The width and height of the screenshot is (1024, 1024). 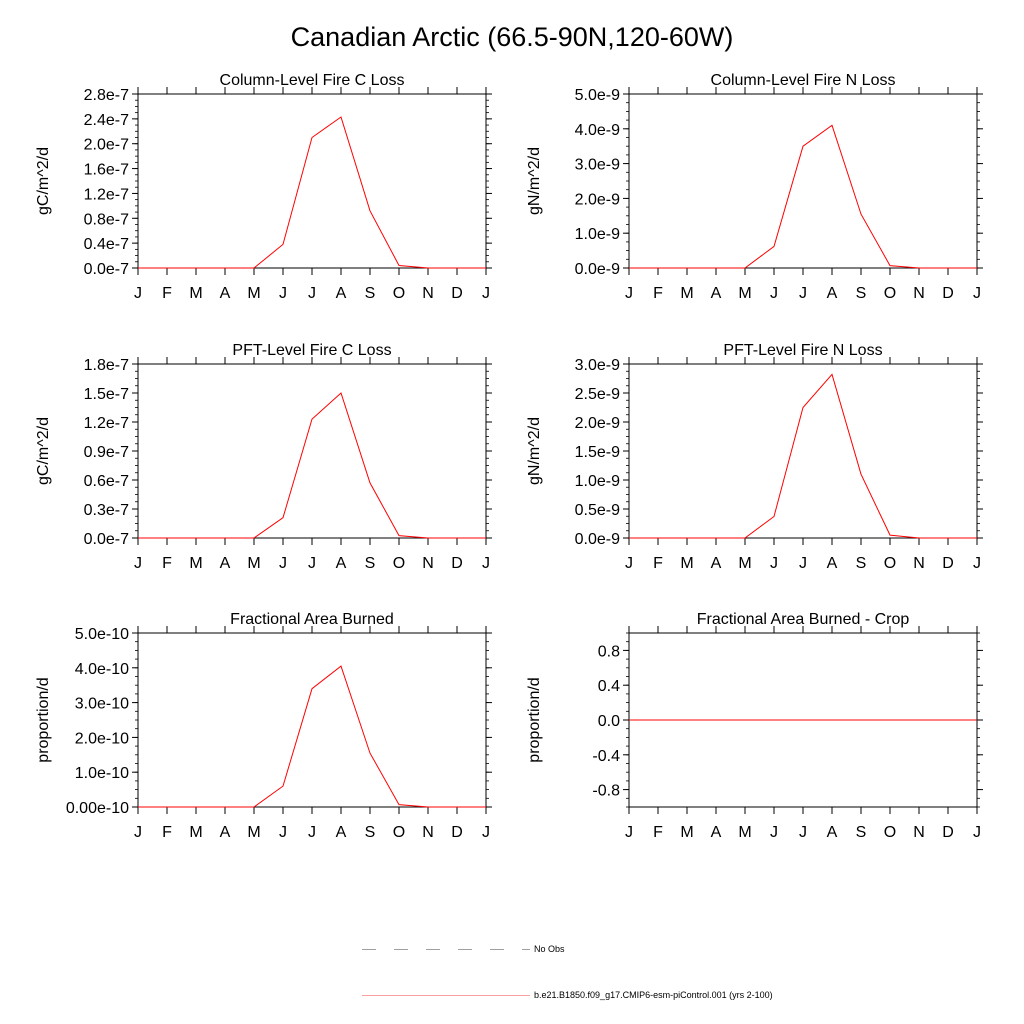 I want to click on y-tick-label: 5.0e-9, so click(x=597, y=95).